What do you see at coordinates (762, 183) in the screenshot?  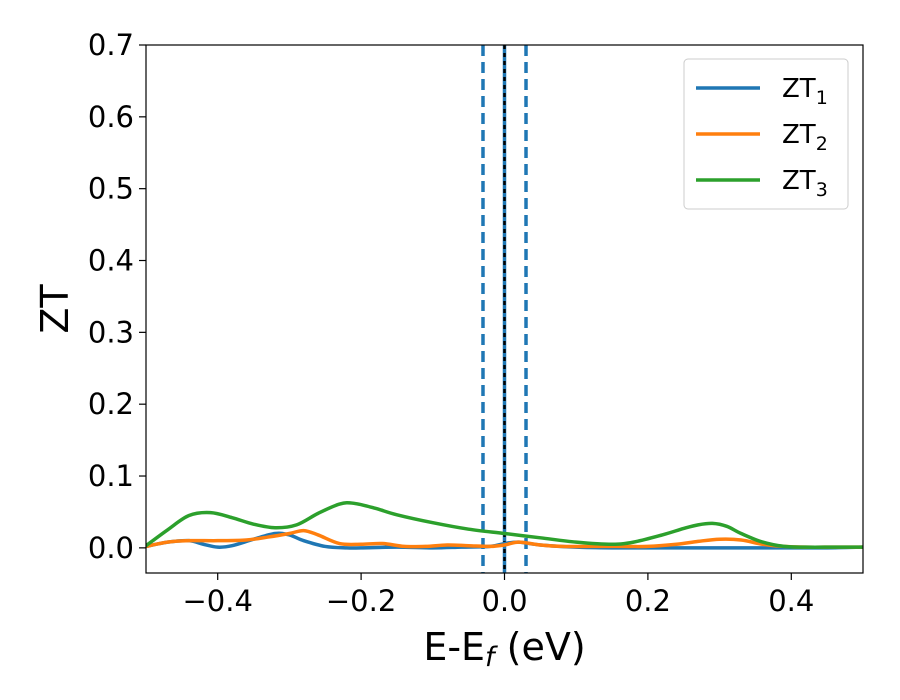 I see `legend-item-zt3: ZT3` at bounding box center [762, 183].